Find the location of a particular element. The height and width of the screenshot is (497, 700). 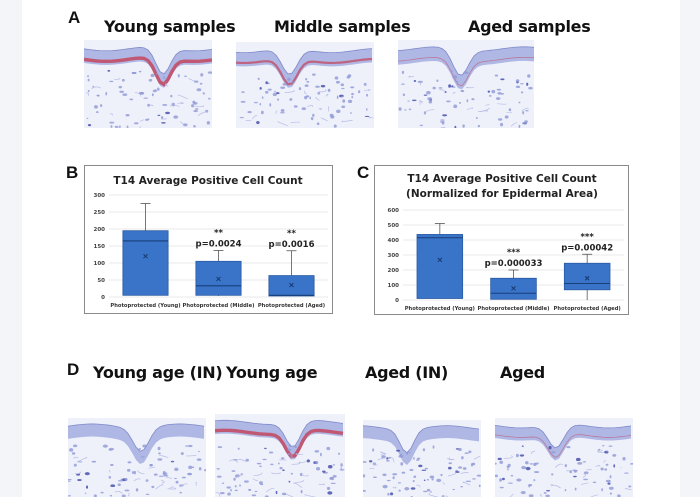

box-2: p=0.0016** is located at coordinates (291, 263).